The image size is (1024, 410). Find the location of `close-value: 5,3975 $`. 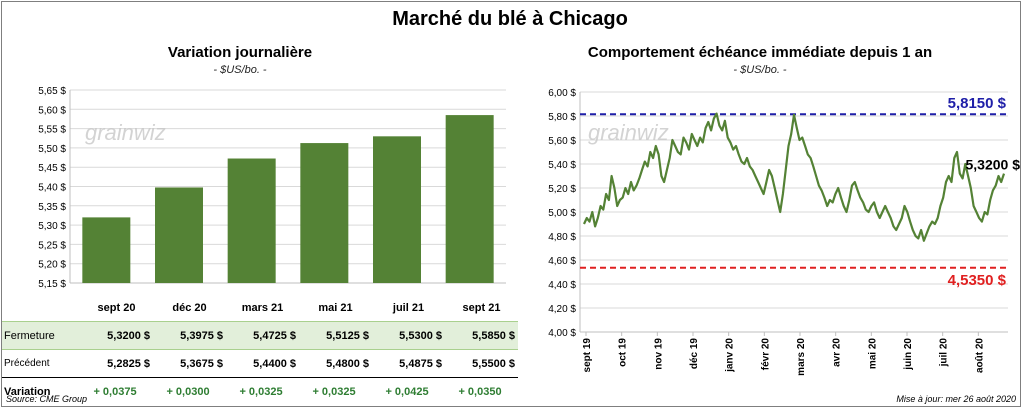

close-value: 5,3975 $ is located at coordinates (189, 335).